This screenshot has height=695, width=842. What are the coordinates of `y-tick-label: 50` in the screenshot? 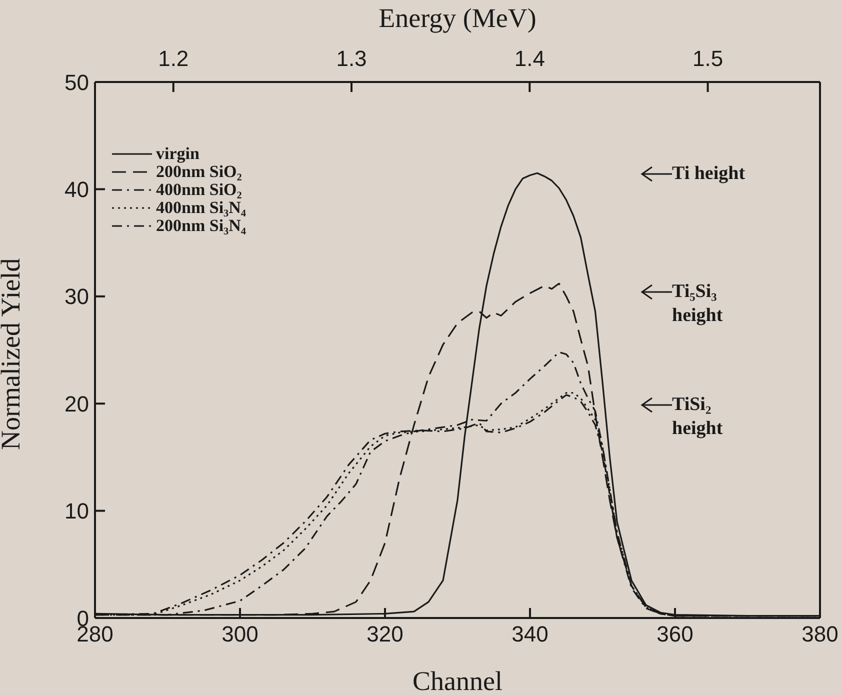 It's located at (76, 82).